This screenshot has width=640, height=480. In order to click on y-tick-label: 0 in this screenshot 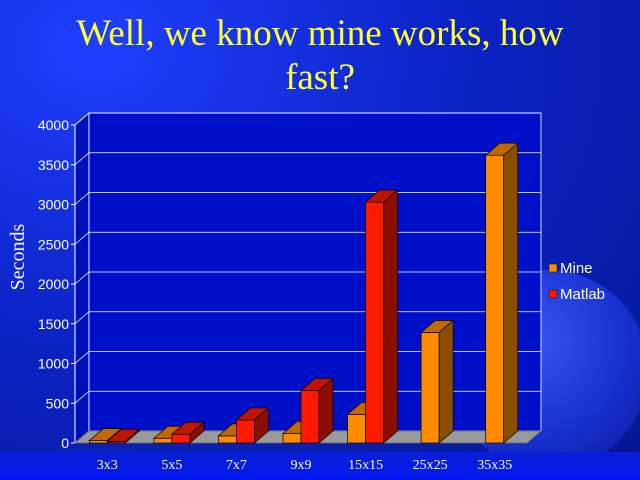, I will do `click(65, 443)`.